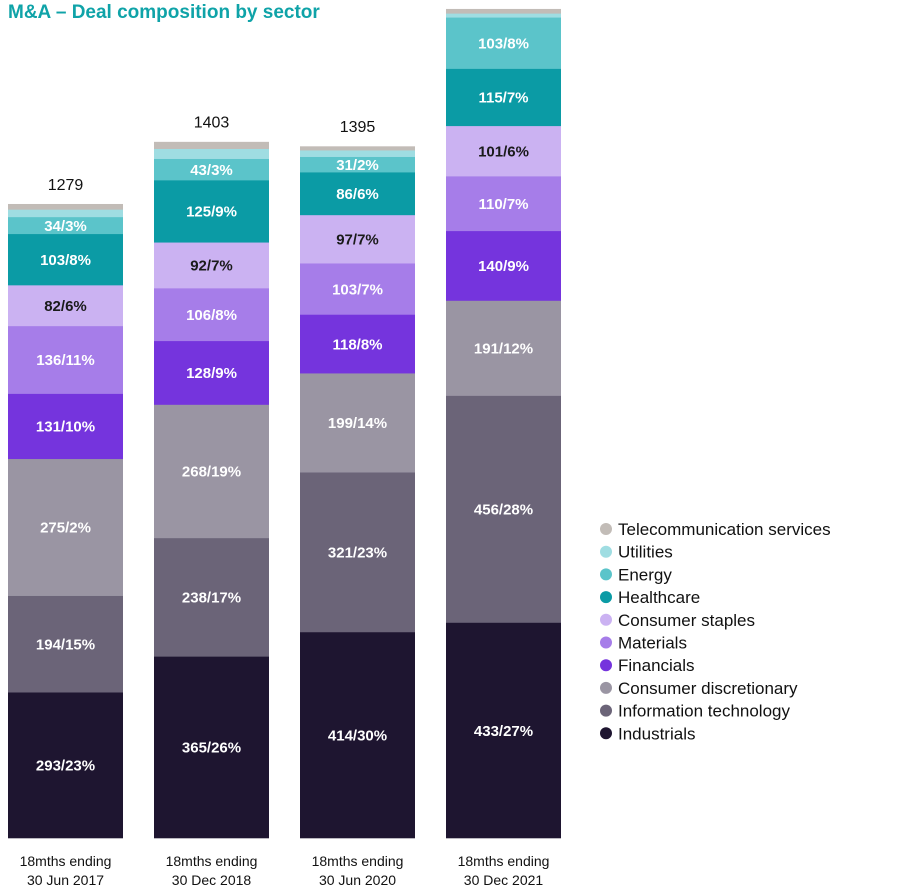  I want to click on data-label-consumer-discretionary-4: 191/12%, so click(503, 349).